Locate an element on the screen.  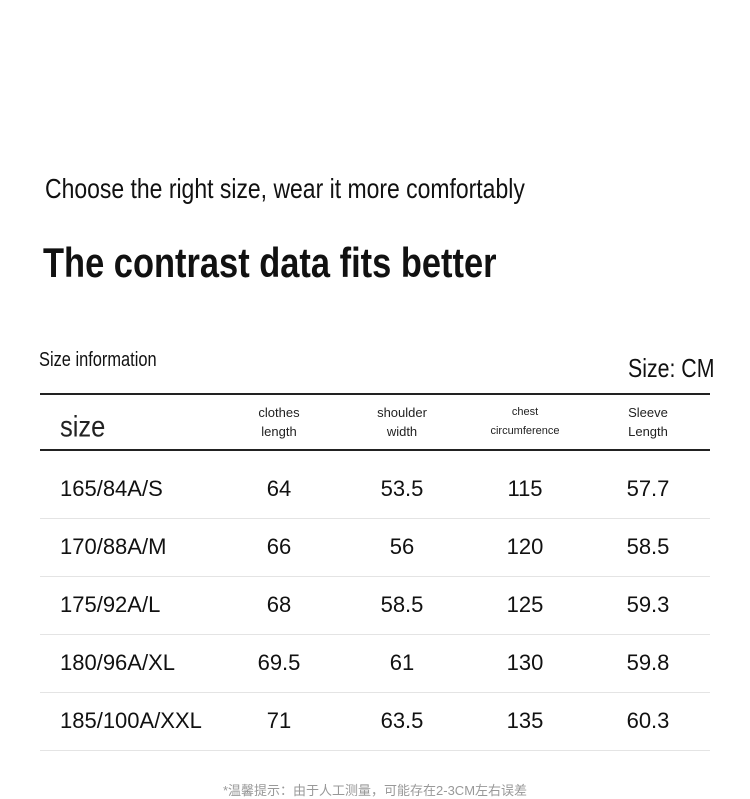
title: The contrast data fits better is located at coordinates (270, 262).